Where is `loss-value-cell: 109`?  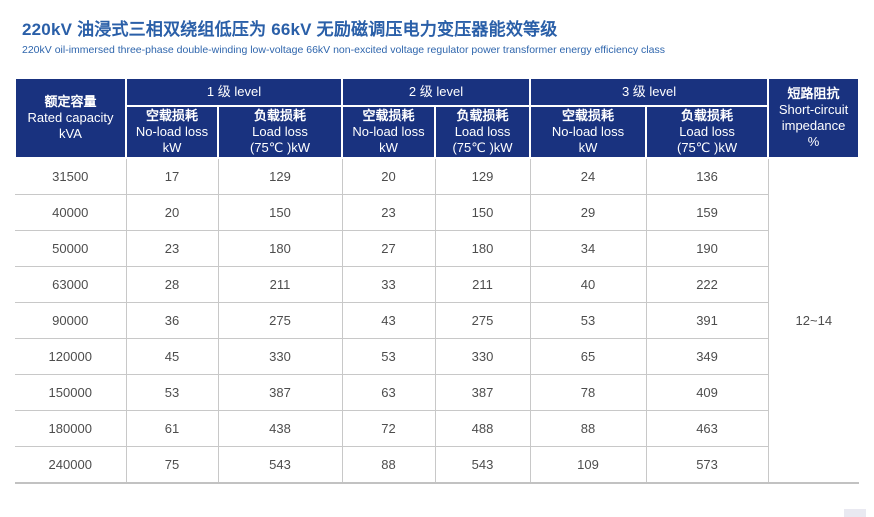 loss-value-cell: 109 is located at coordinates (588, 465).